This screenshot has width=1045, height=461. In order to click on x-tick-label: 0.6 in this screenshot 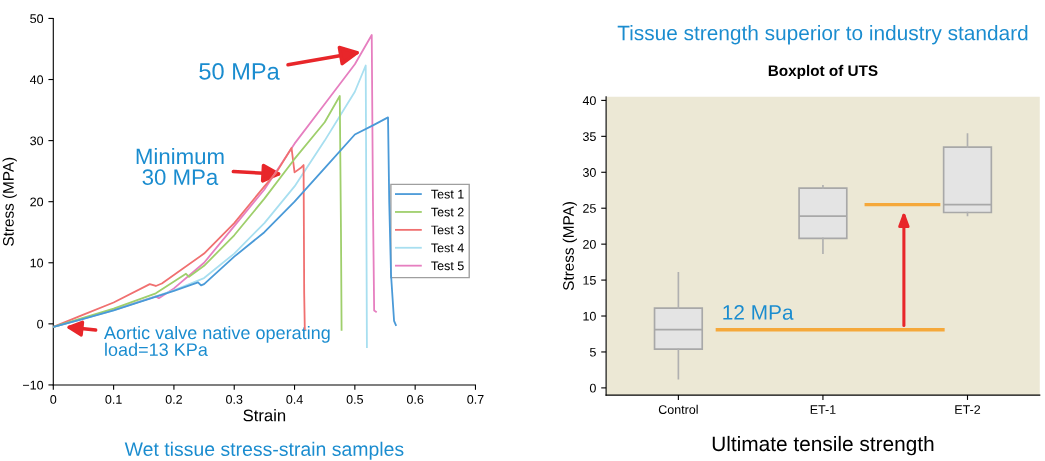, I will do `click(415, 399)`.